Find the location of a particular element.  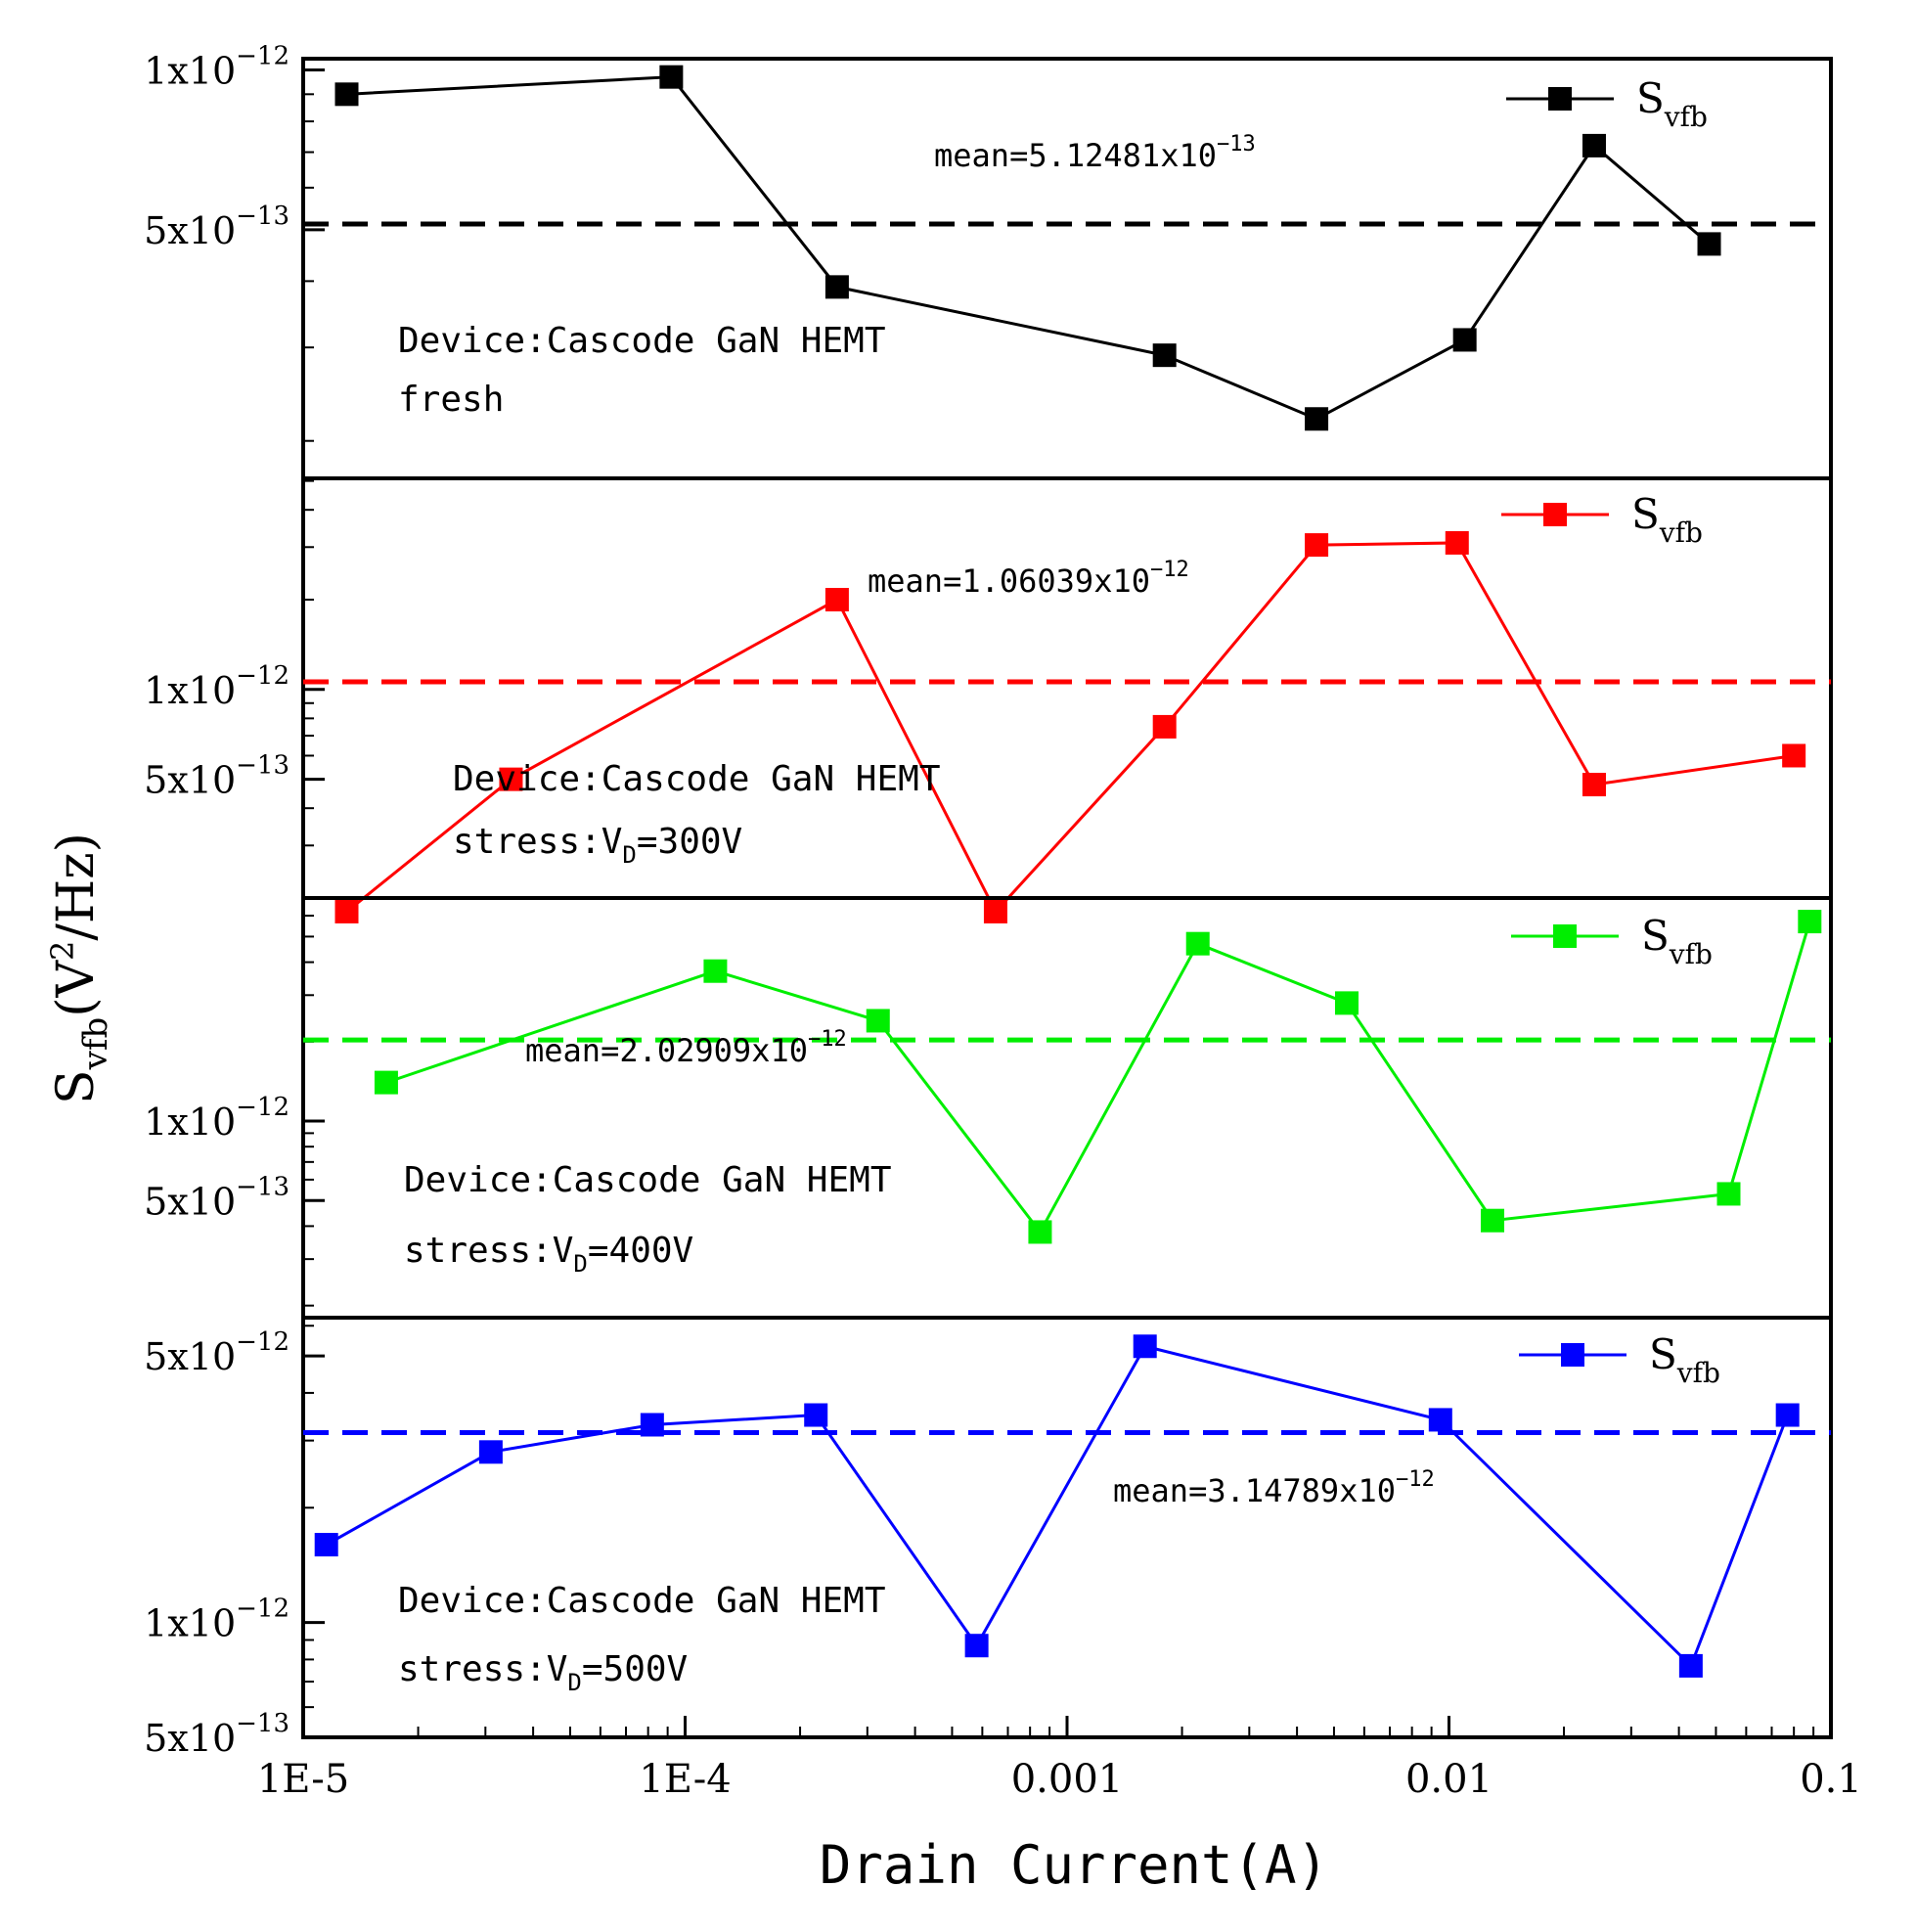

mean-label: mean=1.06039x10−12 is located at coordinates (1029, 579).